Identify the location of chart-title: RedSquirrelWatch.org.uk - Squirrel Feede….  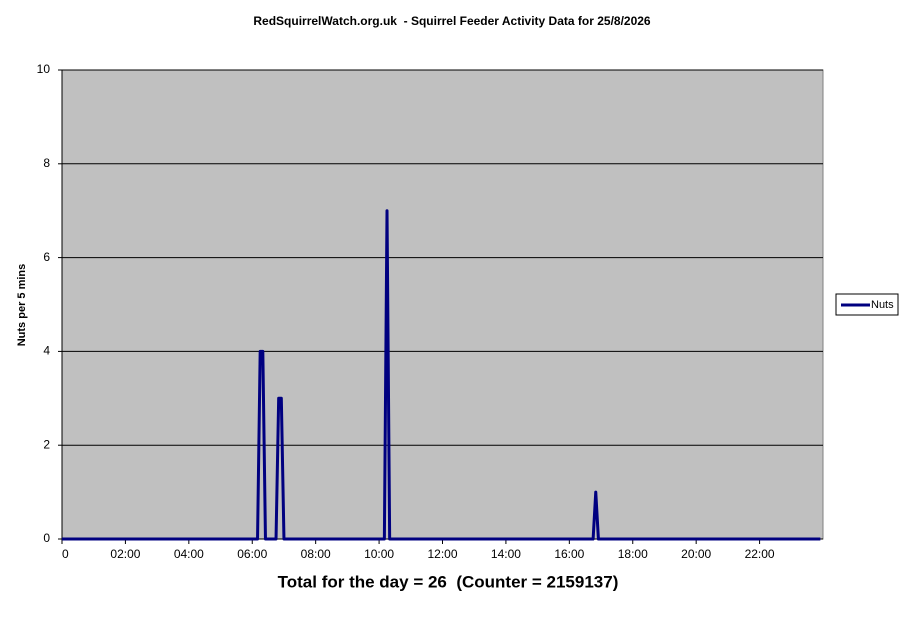
(452, 21).